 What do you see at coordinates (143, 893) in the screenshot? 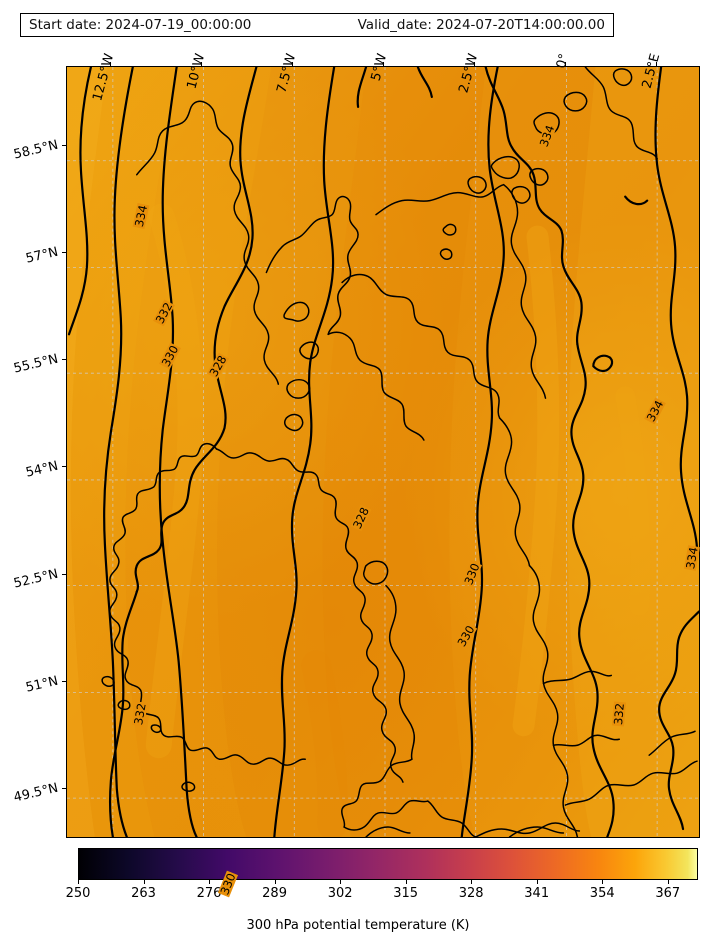
I see `colorbar-tick-label: 263` at bounding box center [143, 893].